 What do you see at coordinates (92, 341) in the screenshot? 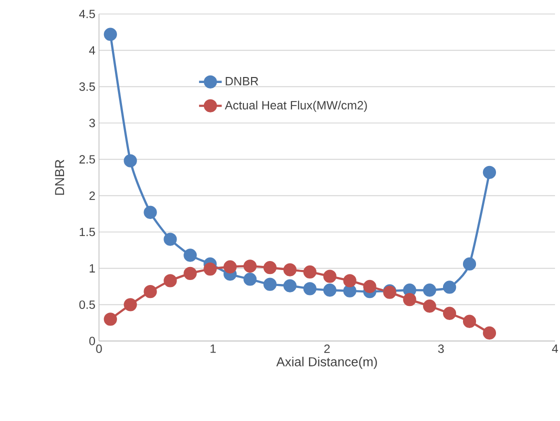
I see `y-tick-label: 0` at bounding box center [92, 341].